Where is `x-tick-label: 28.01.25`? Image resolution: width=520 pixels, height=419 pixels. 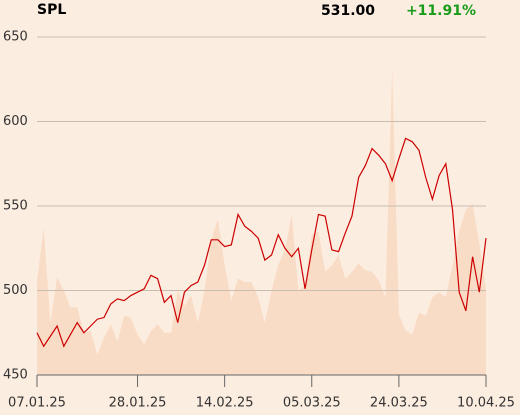 x-tick-label: 28.01.25 is located at coordinates (138, 403).